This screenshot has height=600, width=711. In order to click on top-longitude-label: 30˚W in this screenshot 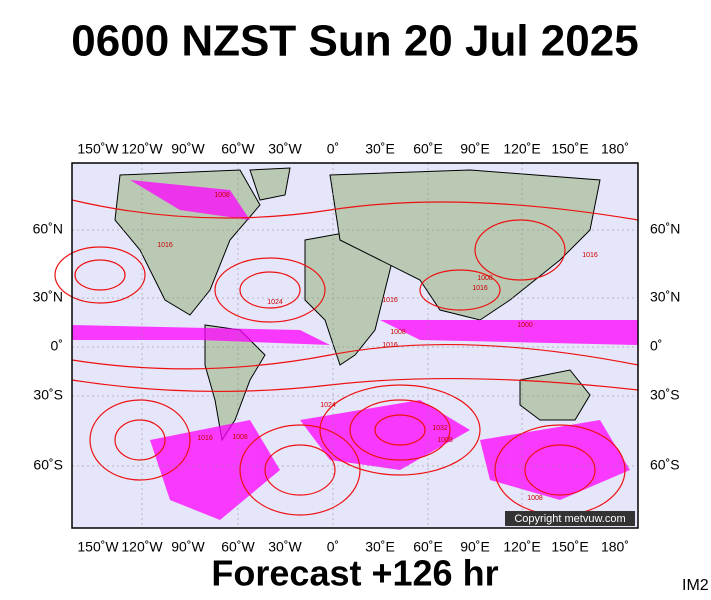, I will do `click(285, 149)`.